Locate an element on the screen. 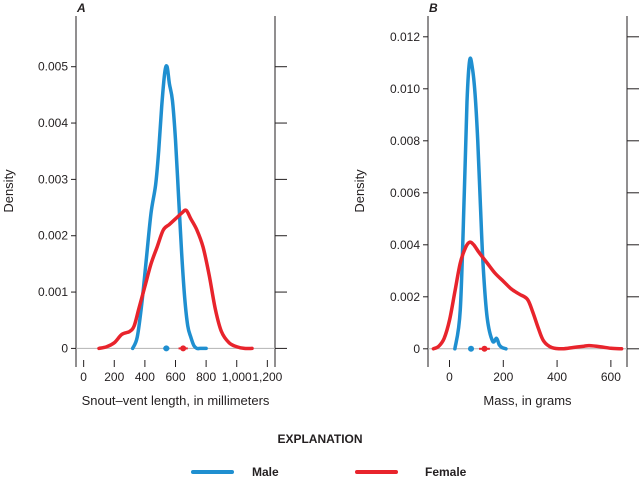  panel-a-male-density-line is located at coordinates (169, 207).